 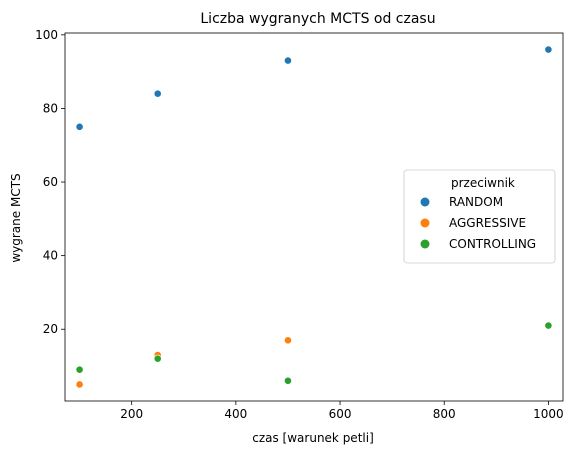 What do you see at coordinates (483, 183) in the screenshot?
I see `legend-title: przeciwnik` at bounding box center [483, 183].